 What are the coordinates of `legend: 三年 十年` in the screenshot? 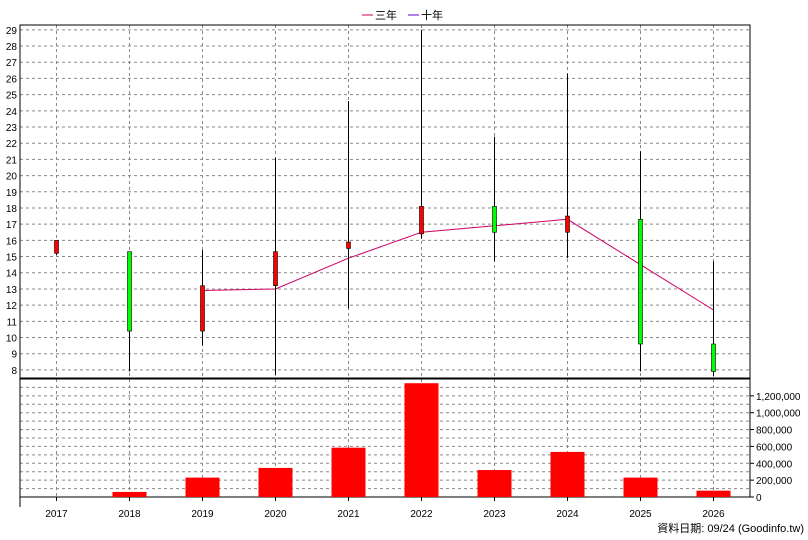 It's located at (402, 15).